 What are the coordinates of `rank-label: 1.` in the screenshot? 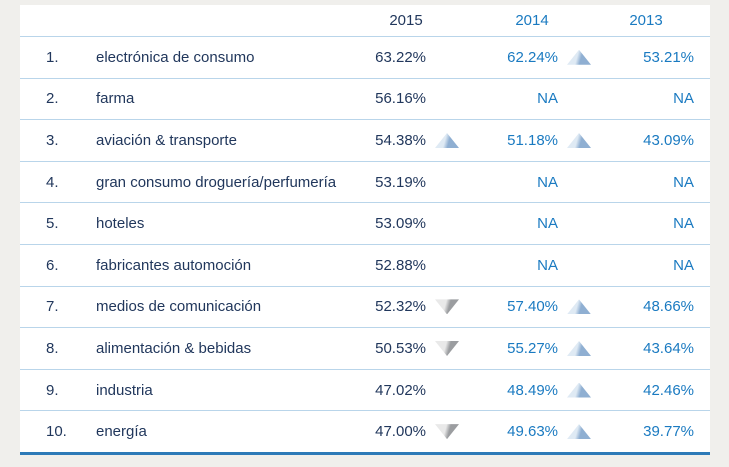 It's located at (52, 57).